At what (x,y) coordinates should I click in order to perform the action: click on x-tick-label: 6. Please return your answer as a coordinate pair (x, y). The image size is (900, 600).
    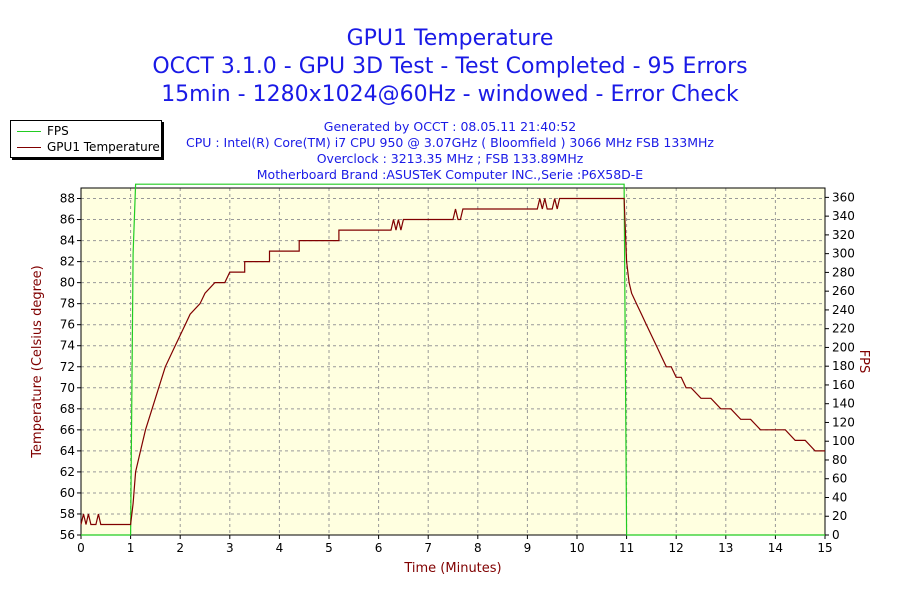
    Looking at the image, I should click on (379, 548).